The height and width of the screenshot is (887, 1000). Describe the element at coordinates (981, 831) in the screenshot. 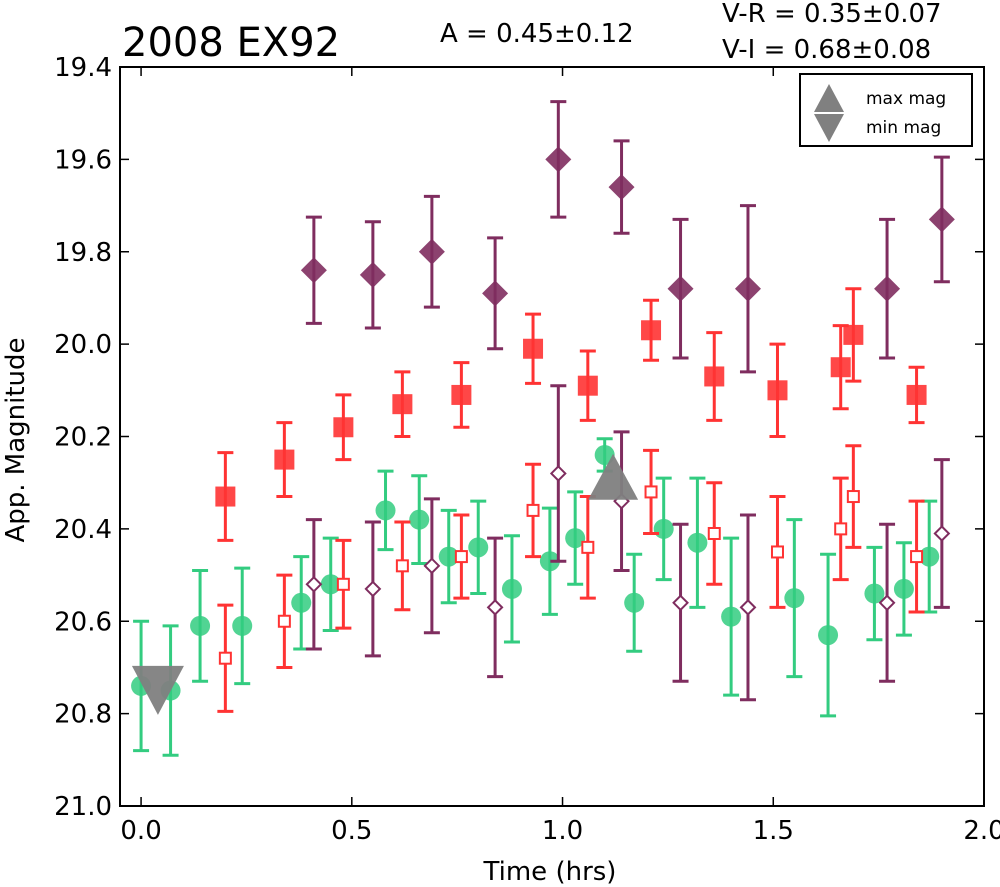

I see `x-tick-label: 2.0` at that location.